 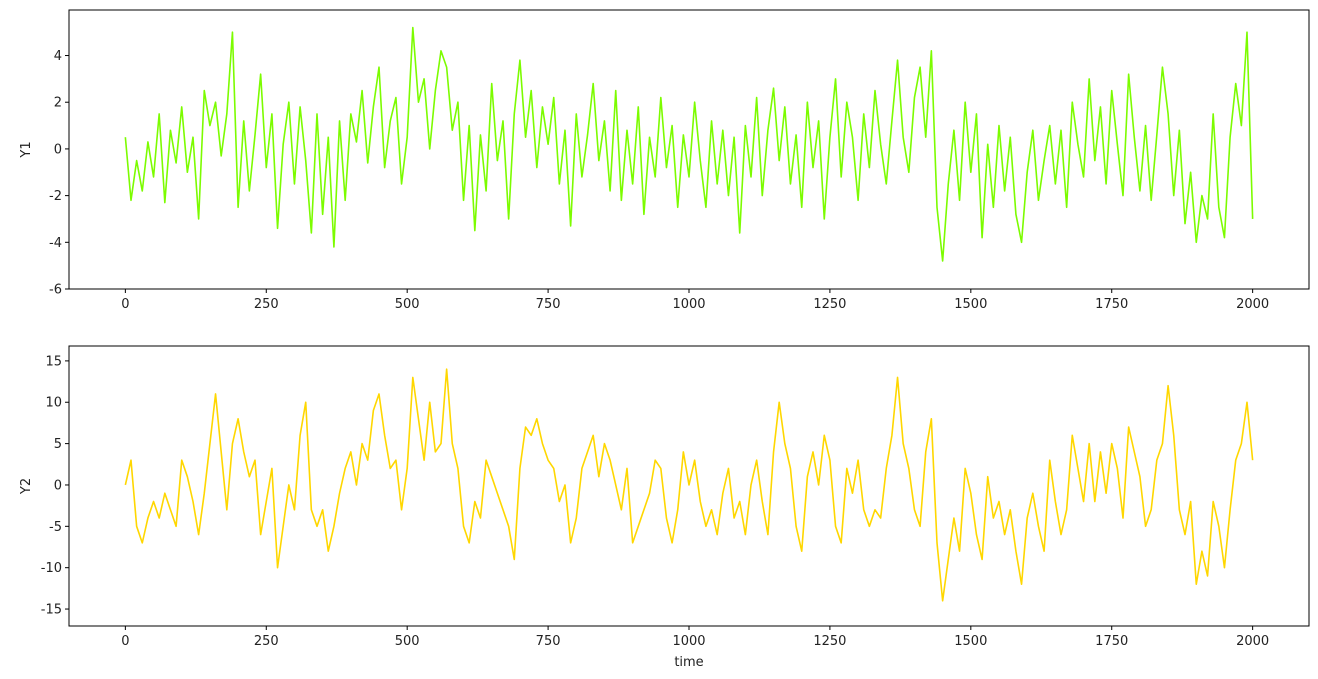 What do you see at coordinates (55, 243) in the screenshot?
I see `y-tick-label: -4` at bounding box center [55, 243].